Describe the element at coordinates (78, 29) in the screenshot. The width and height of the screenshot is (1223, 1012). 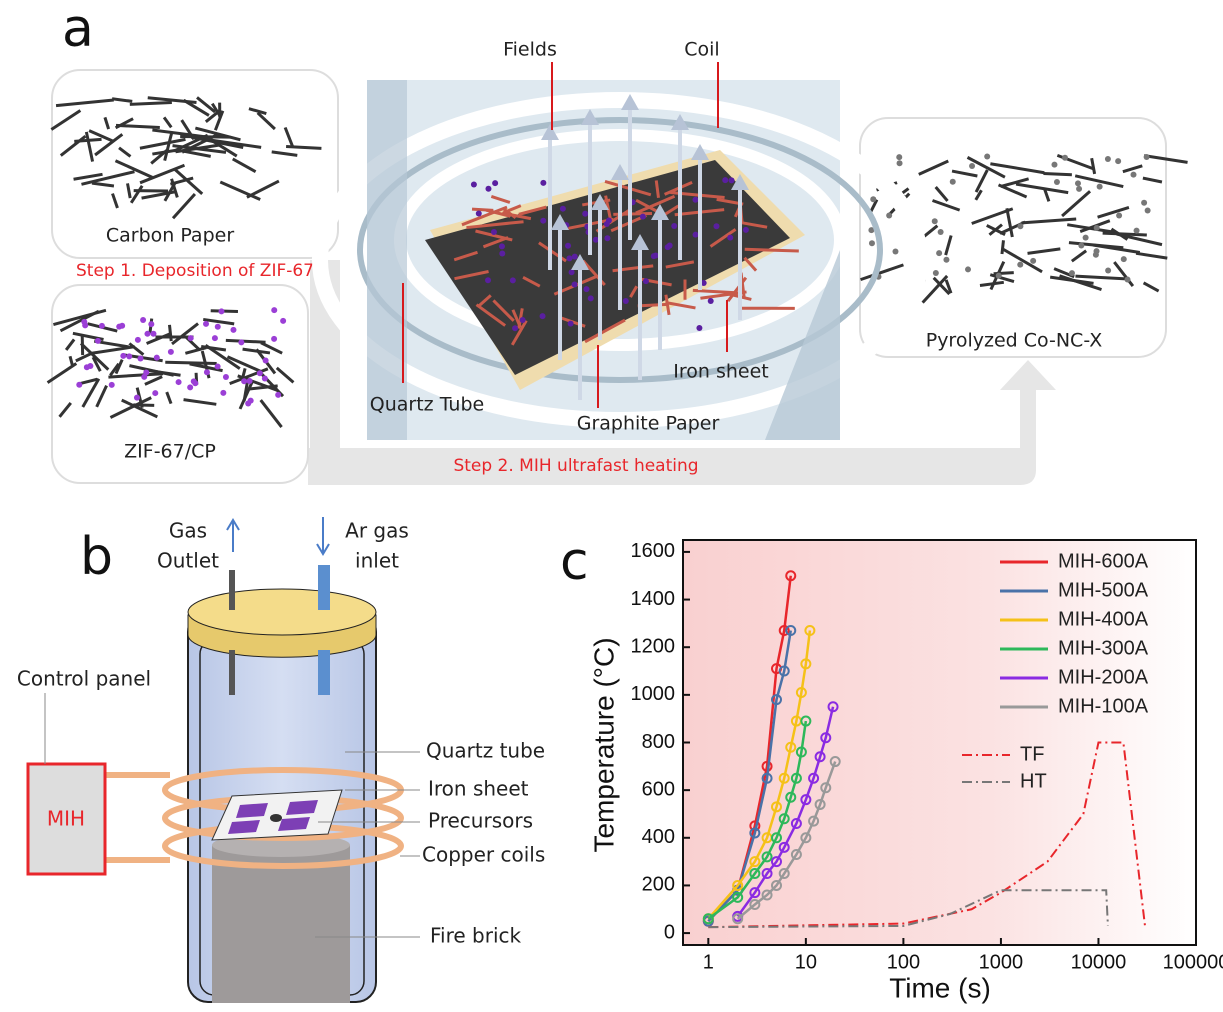
I see `panel-label: a` at that location.